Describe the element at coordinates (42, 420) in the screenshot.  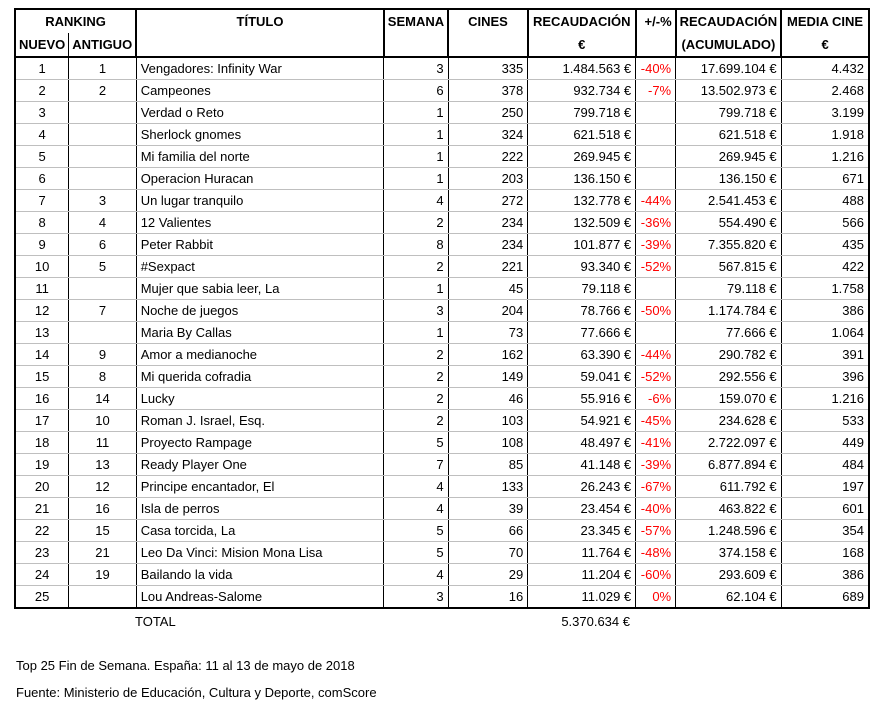
I see `cell-ranking-nuevo: 17` at that location.